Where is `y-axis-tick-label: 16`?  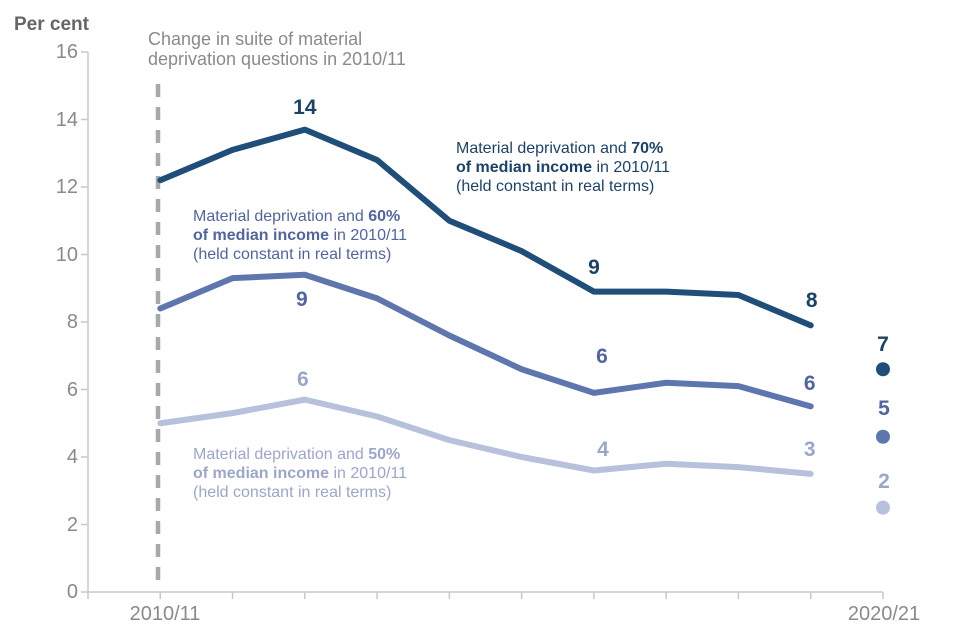
y-axis-tick-label: 16 is located at coordinates (66, 52).